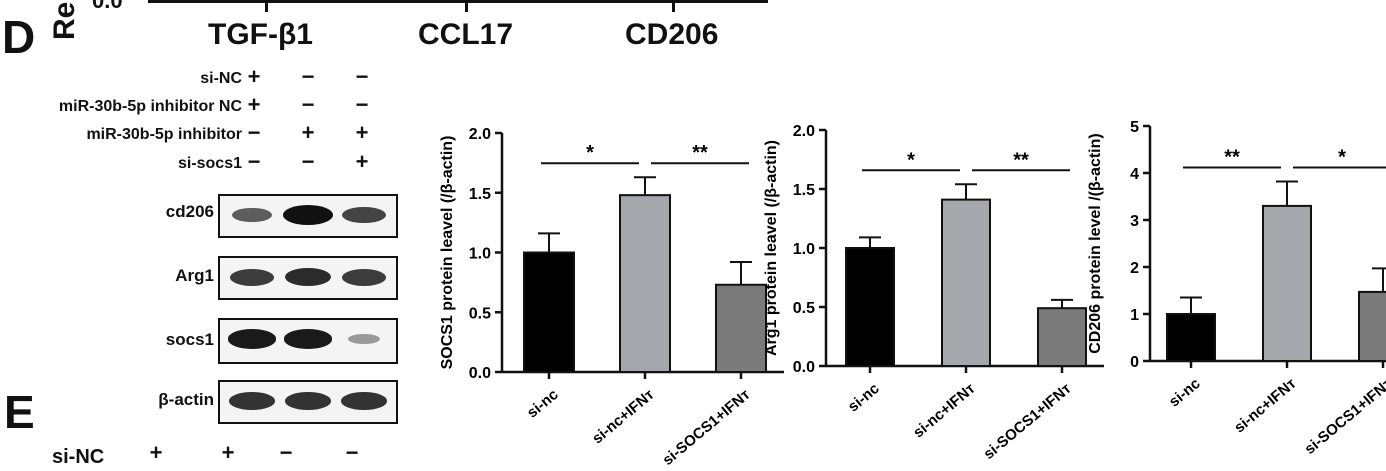  Describe the element at coordinates (260, 34) in the screenshot. I see `top-category-label: TGF-β1` at that location.